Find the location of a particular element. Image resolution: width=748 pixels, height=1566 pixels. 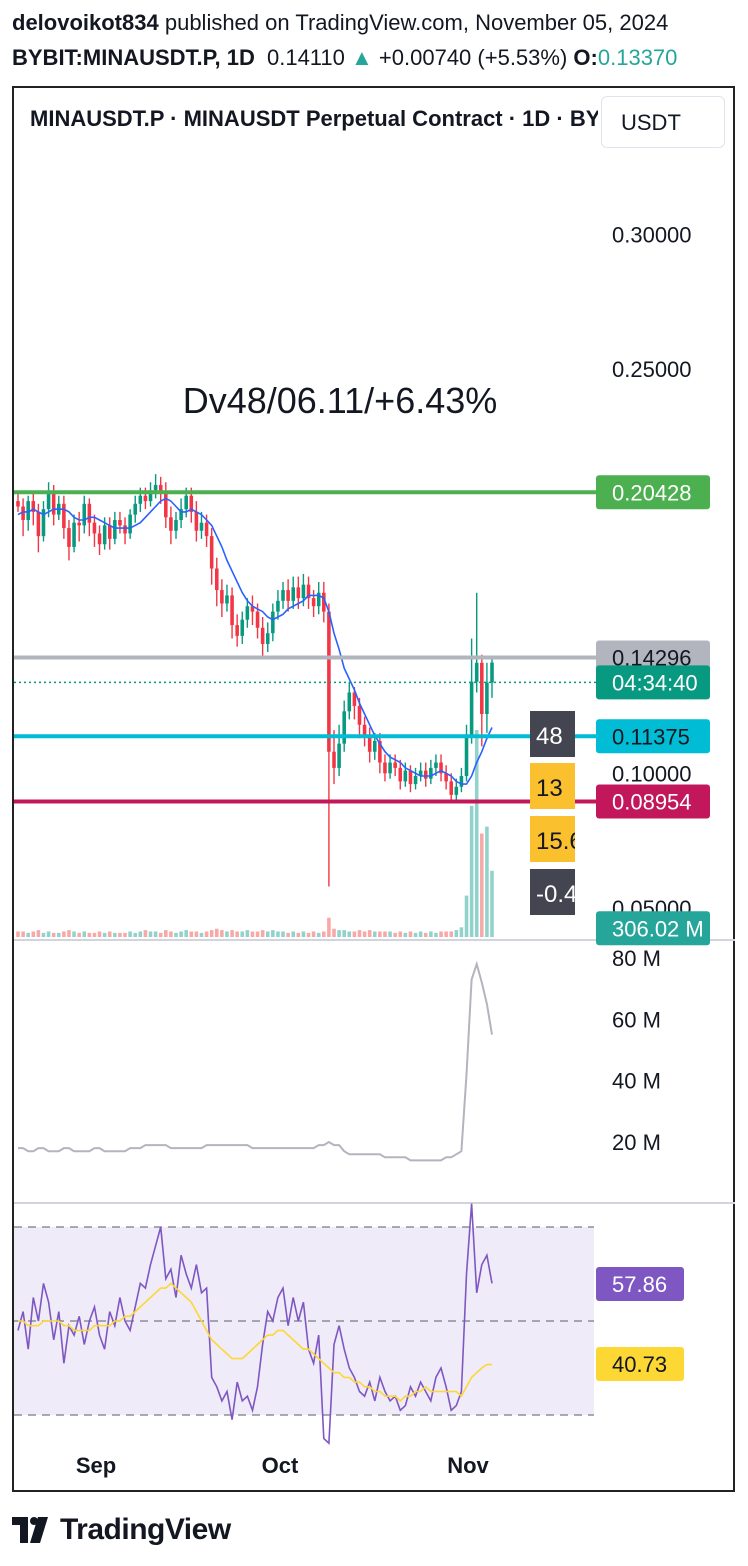

price-tag: 0.11375 is located at coordinates (653, 736).